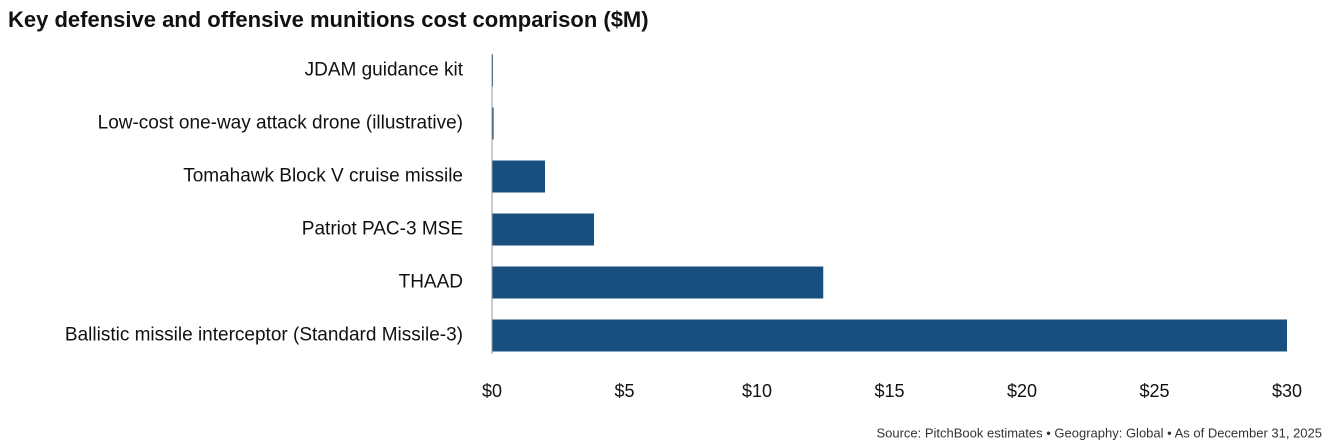 Image resolution: width=1330 pixels, height=446 pixels. I want to click on y-tick-label: Patriot PAC-3 MSE, so click(382, 229).